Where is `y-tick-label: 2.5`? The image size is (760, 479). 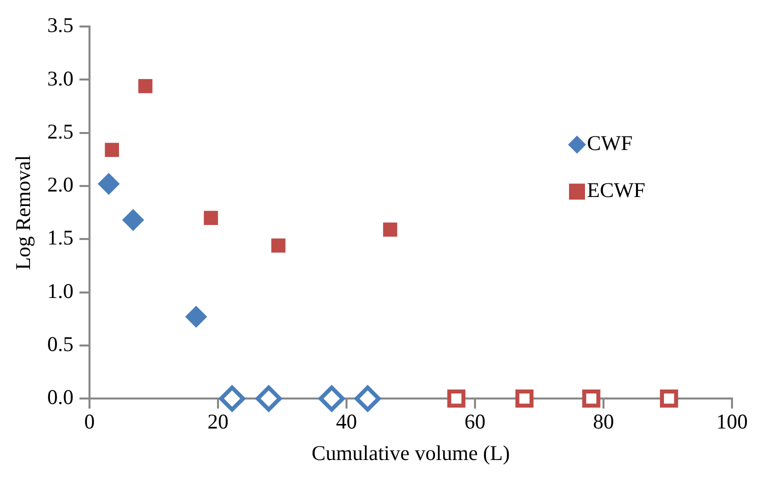 y-tick-label: 2.5 is located at coordinates (60, 131).